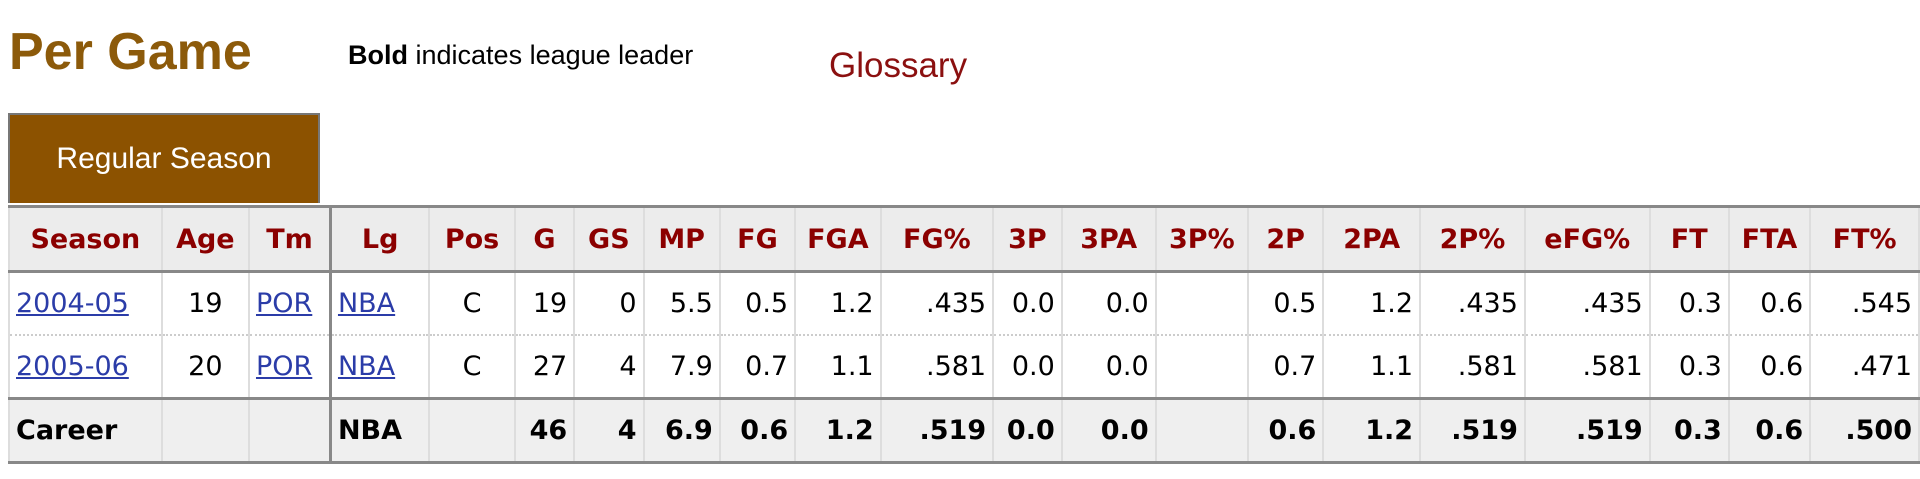 The image size is (1920, 479). Describe the element at coordinates (838, 303) in the screenshot. I see `cell-fga: 1.2` at that location.